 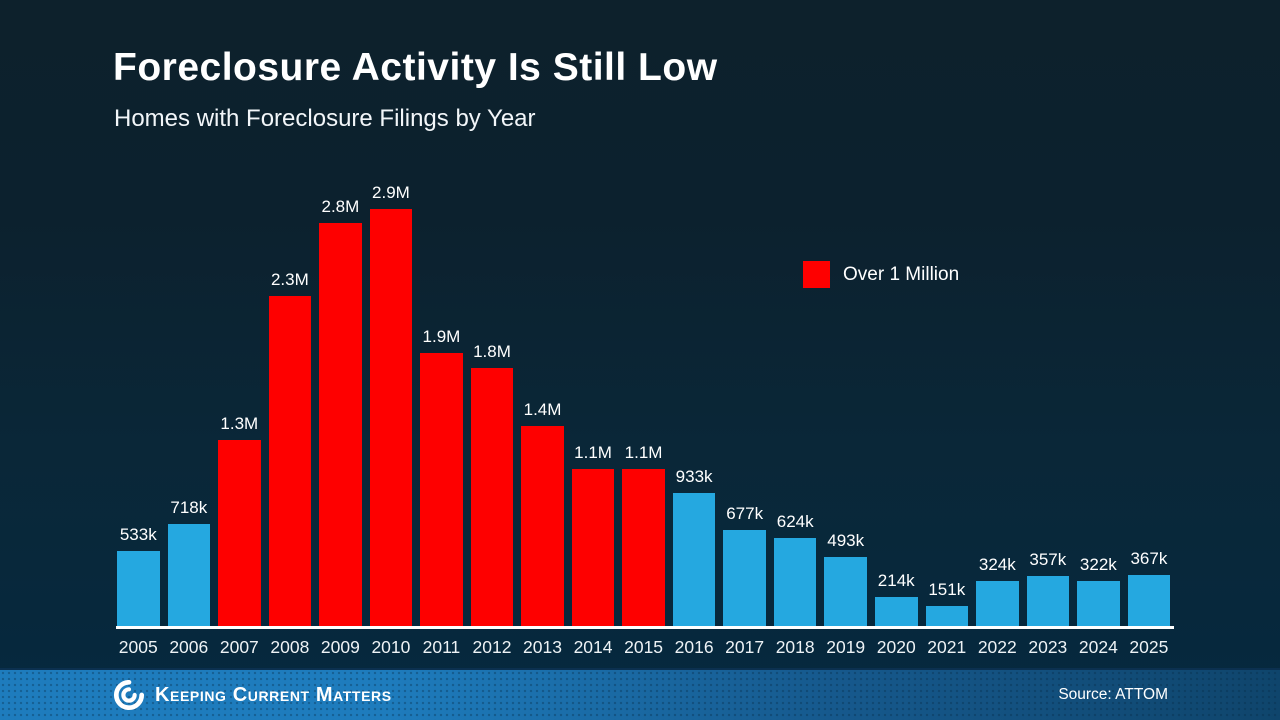 What do you see at coordinates (1098, 647) in the screenshot?
I see `x-axis-label-2024: 2024` at bounding box center [1098, 647].